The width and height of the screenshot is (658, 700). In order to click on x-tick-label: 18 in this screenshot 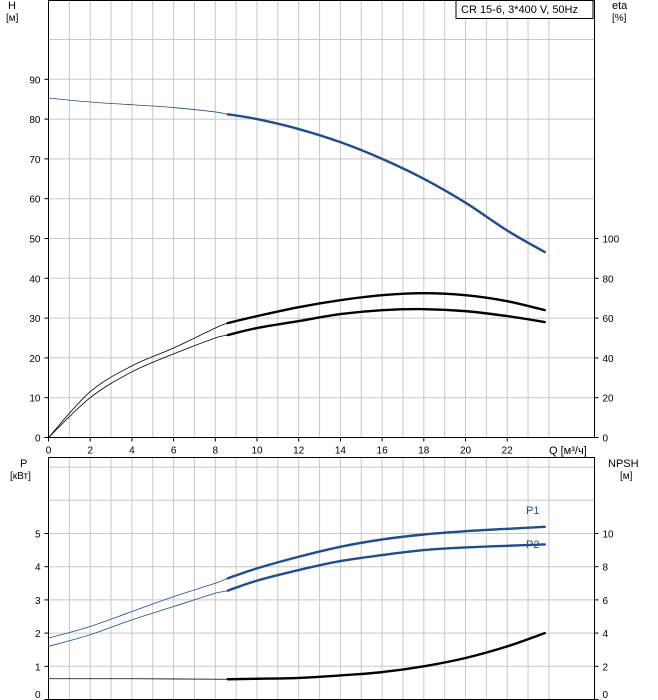, I will do `click(424, 451)`.